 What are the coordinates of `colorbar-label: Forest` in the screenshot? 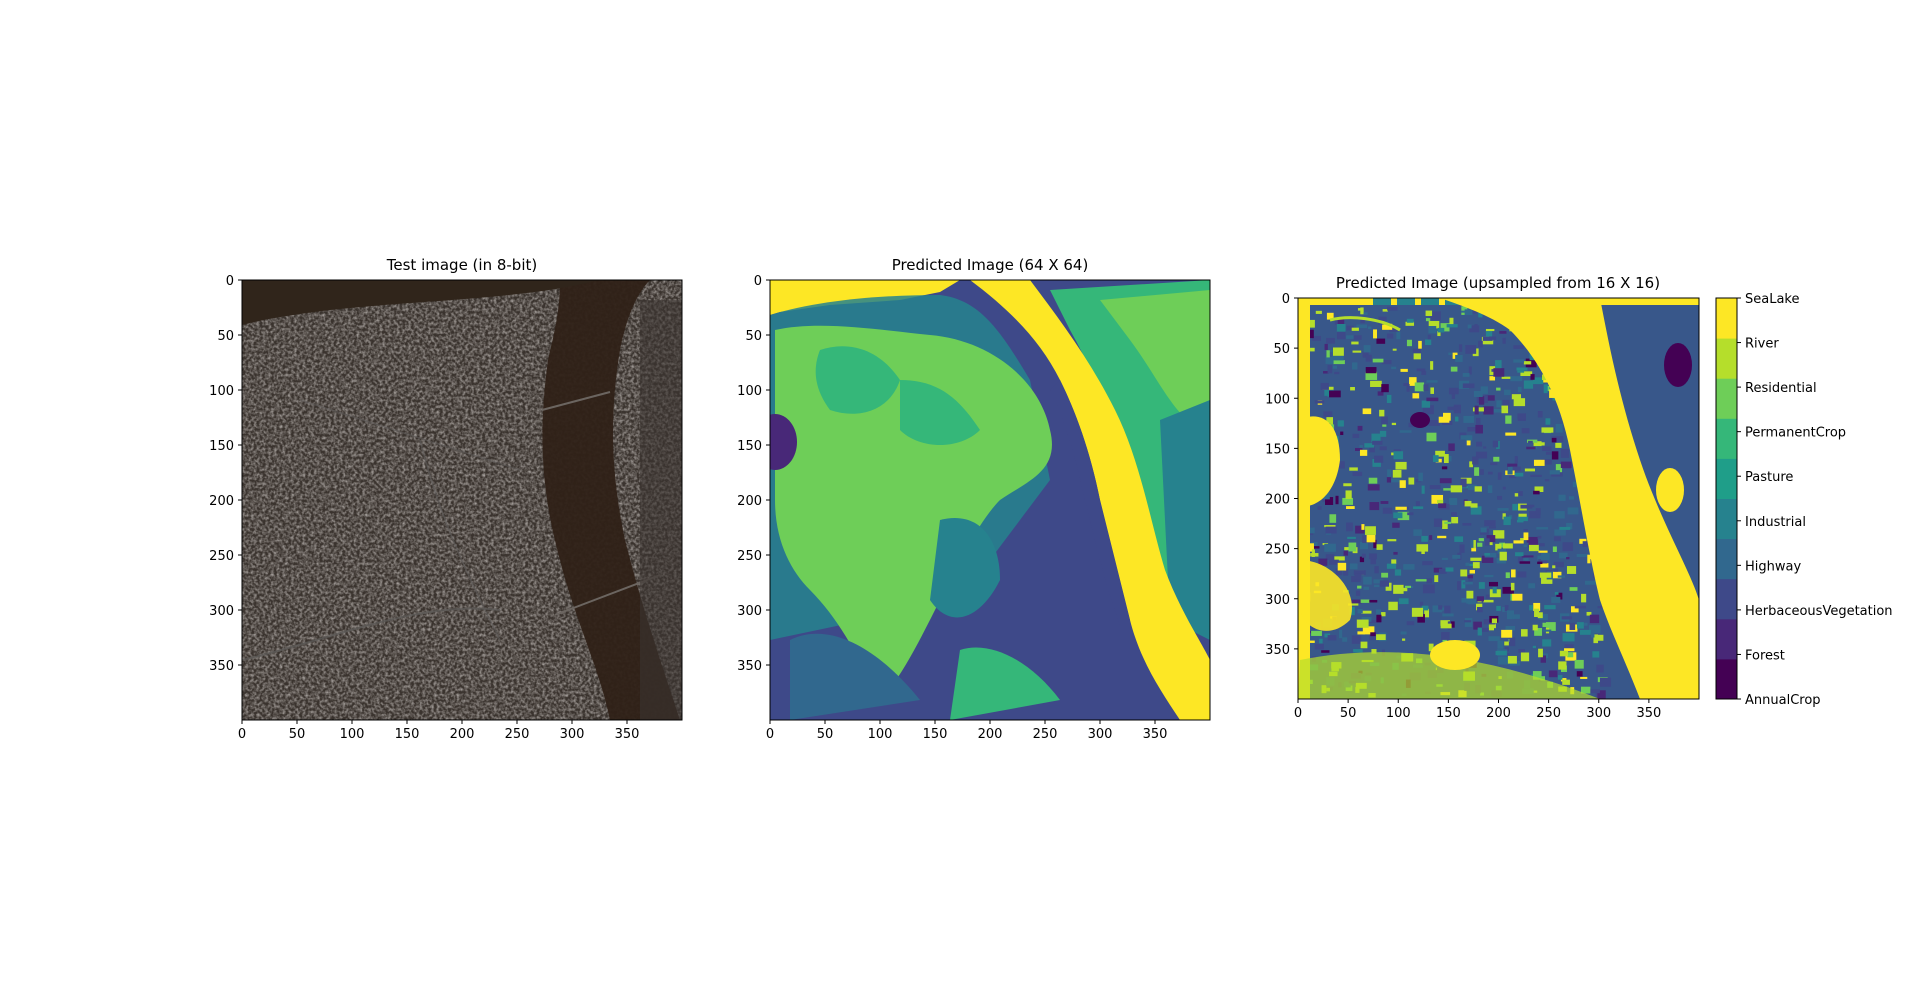 It's located at (1765, 655).